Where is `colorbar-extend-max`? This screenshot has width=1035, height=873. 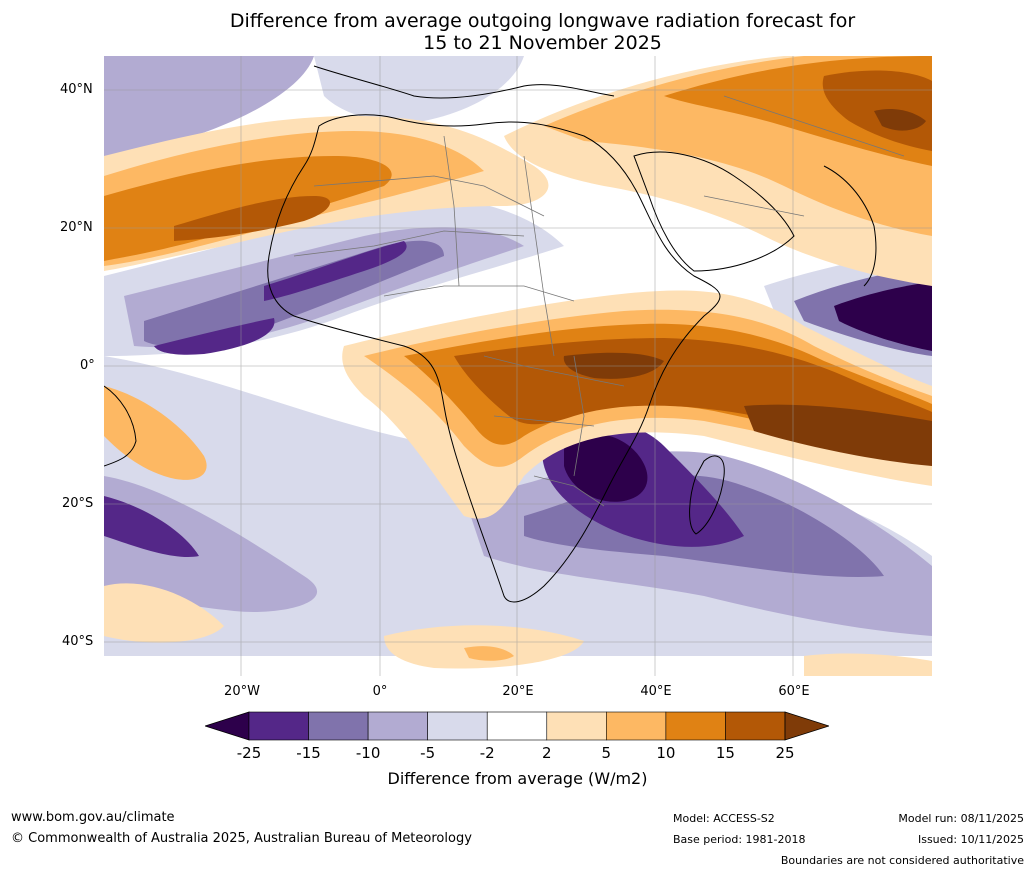
colorbar-extend-max is located at coordinates (806, 726).